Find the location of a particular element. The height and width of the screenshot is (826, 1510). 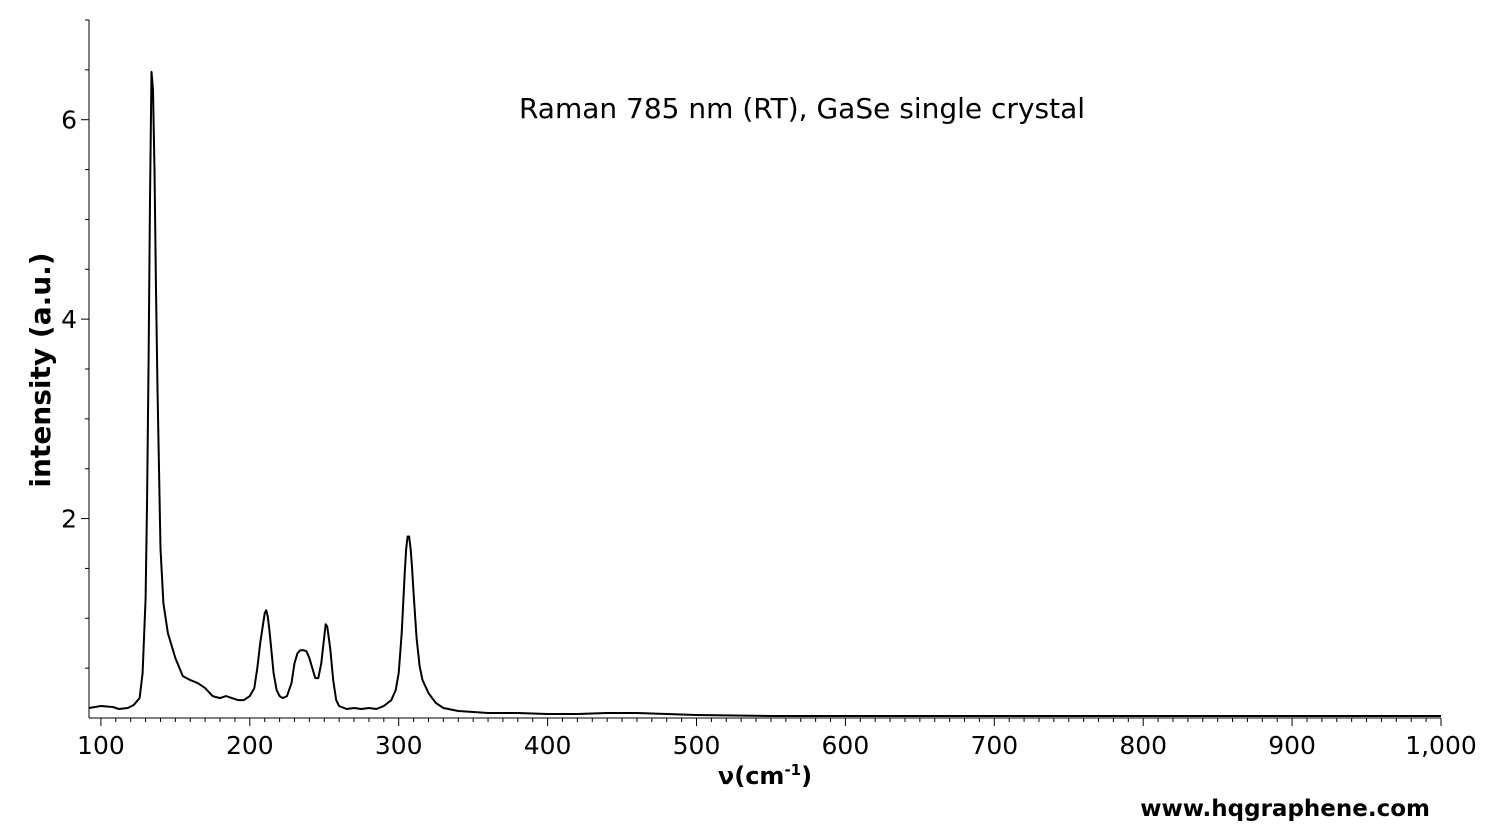

x-tick-label: 1,000 is located at coordinates (1441, 745).